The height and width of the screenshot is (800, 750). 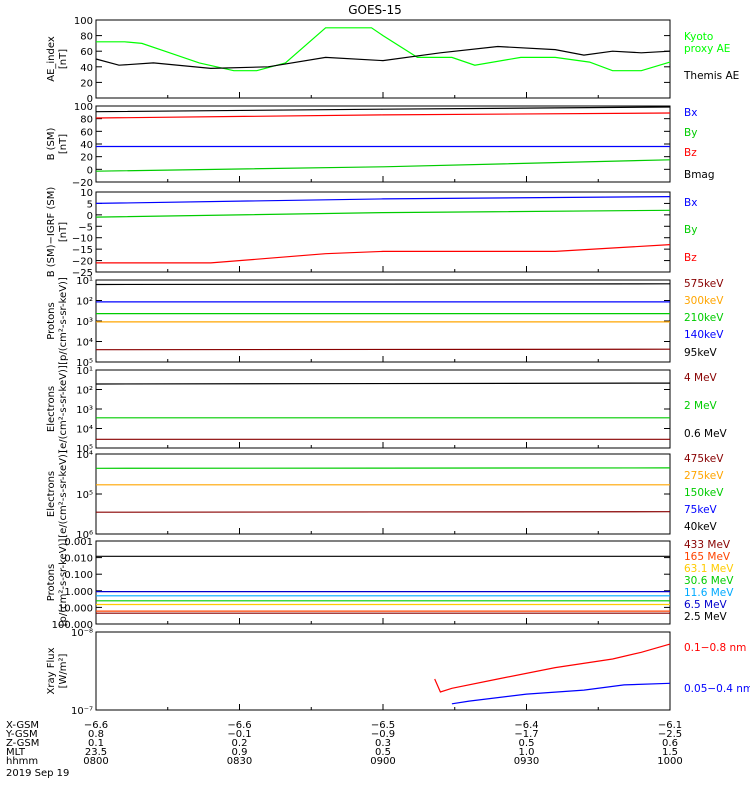 What do you see at coordinates (86, 145) in the screenshot?
I see `y-tick-label: 40` at bounding box center [86, 145].